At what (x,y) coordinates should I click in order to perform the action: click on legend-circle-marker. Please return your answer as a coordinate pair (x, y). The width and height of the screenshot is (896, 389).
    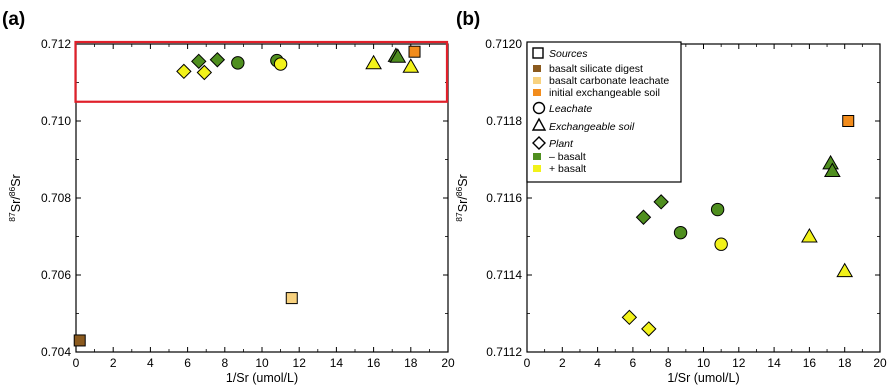
    Looking at the image, I should click on (539, 108).